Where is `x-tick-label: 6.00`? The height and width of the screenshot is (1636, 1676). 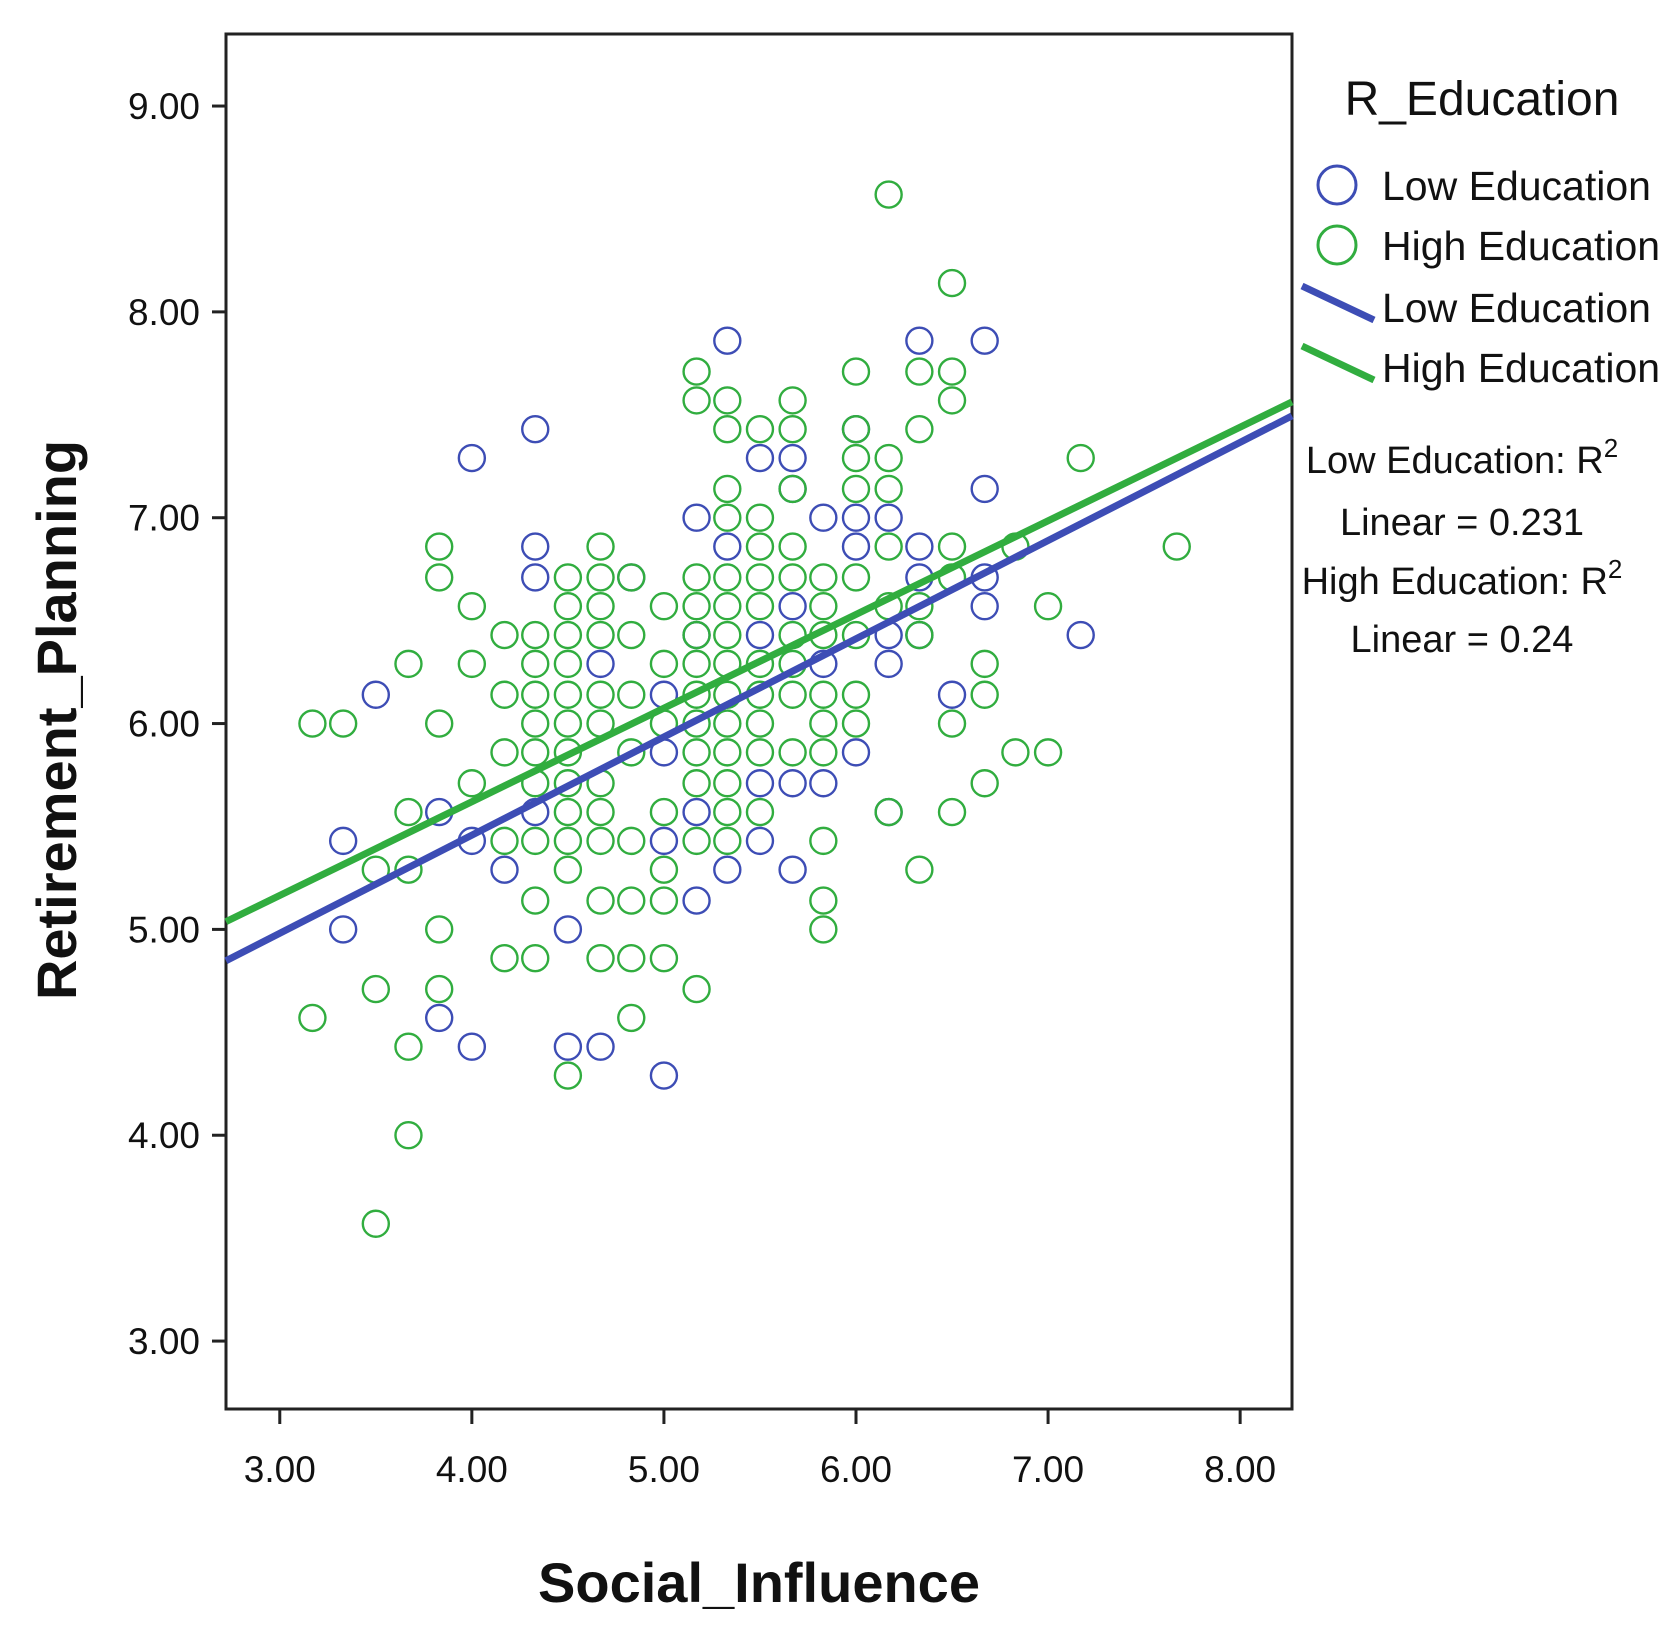
x-tick-label: 6.00 is located at coordinates (856, 1469).